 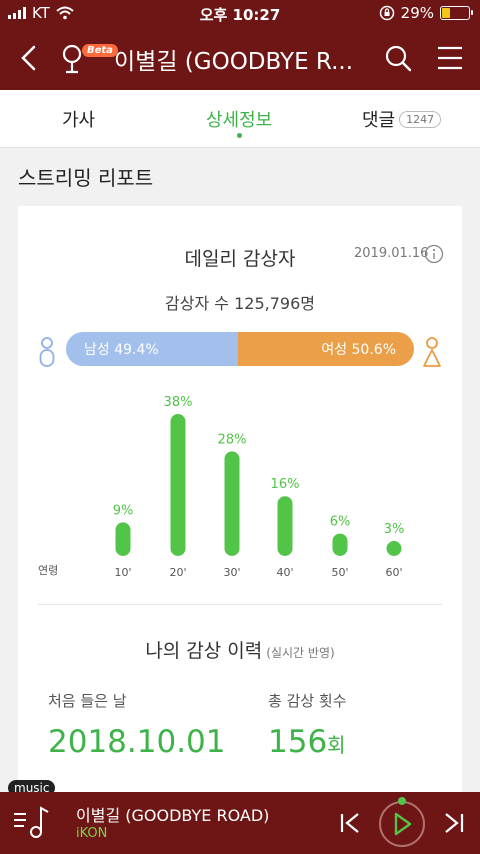 I want to click on back-button, so click(x=29, y=58).